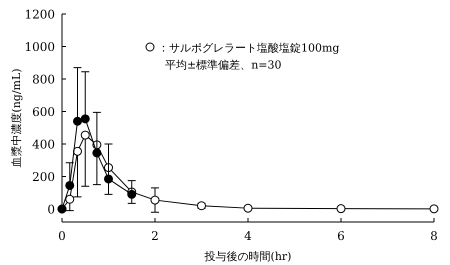  Describe the element at coordinates (248, 236) in the screenshot. I see `x-tick-label: 4` at that location.